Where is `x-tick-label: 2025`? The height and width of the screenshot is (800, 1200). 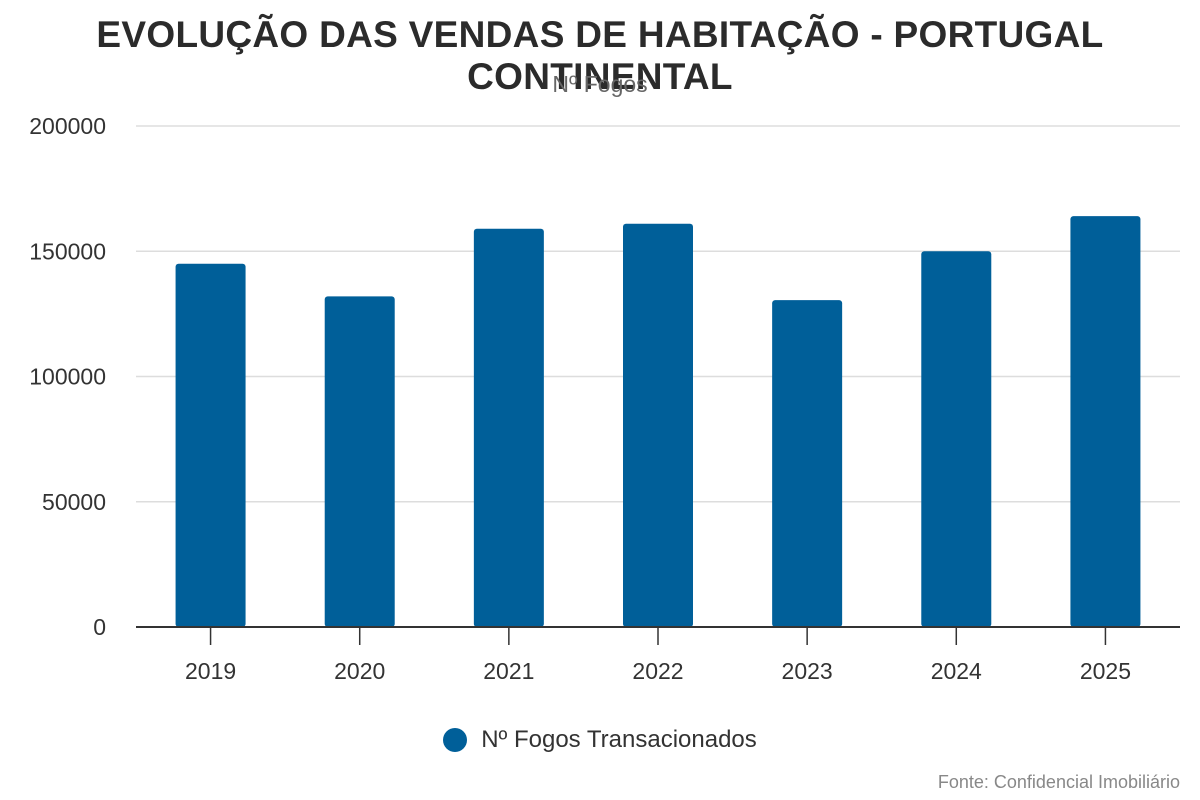
x-tick-label: 2025 is located at coordinates (1105, 671).